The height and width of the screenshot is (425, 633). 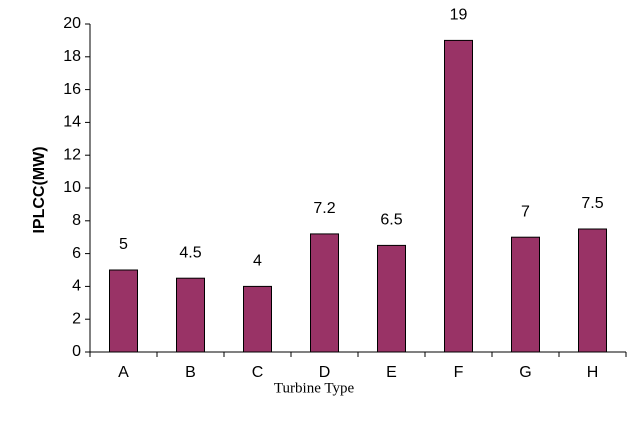 What do you see at coordinates (391, 372) in the screenshot?
I see `x-tick-label: E` at bounding box center [391, 372].